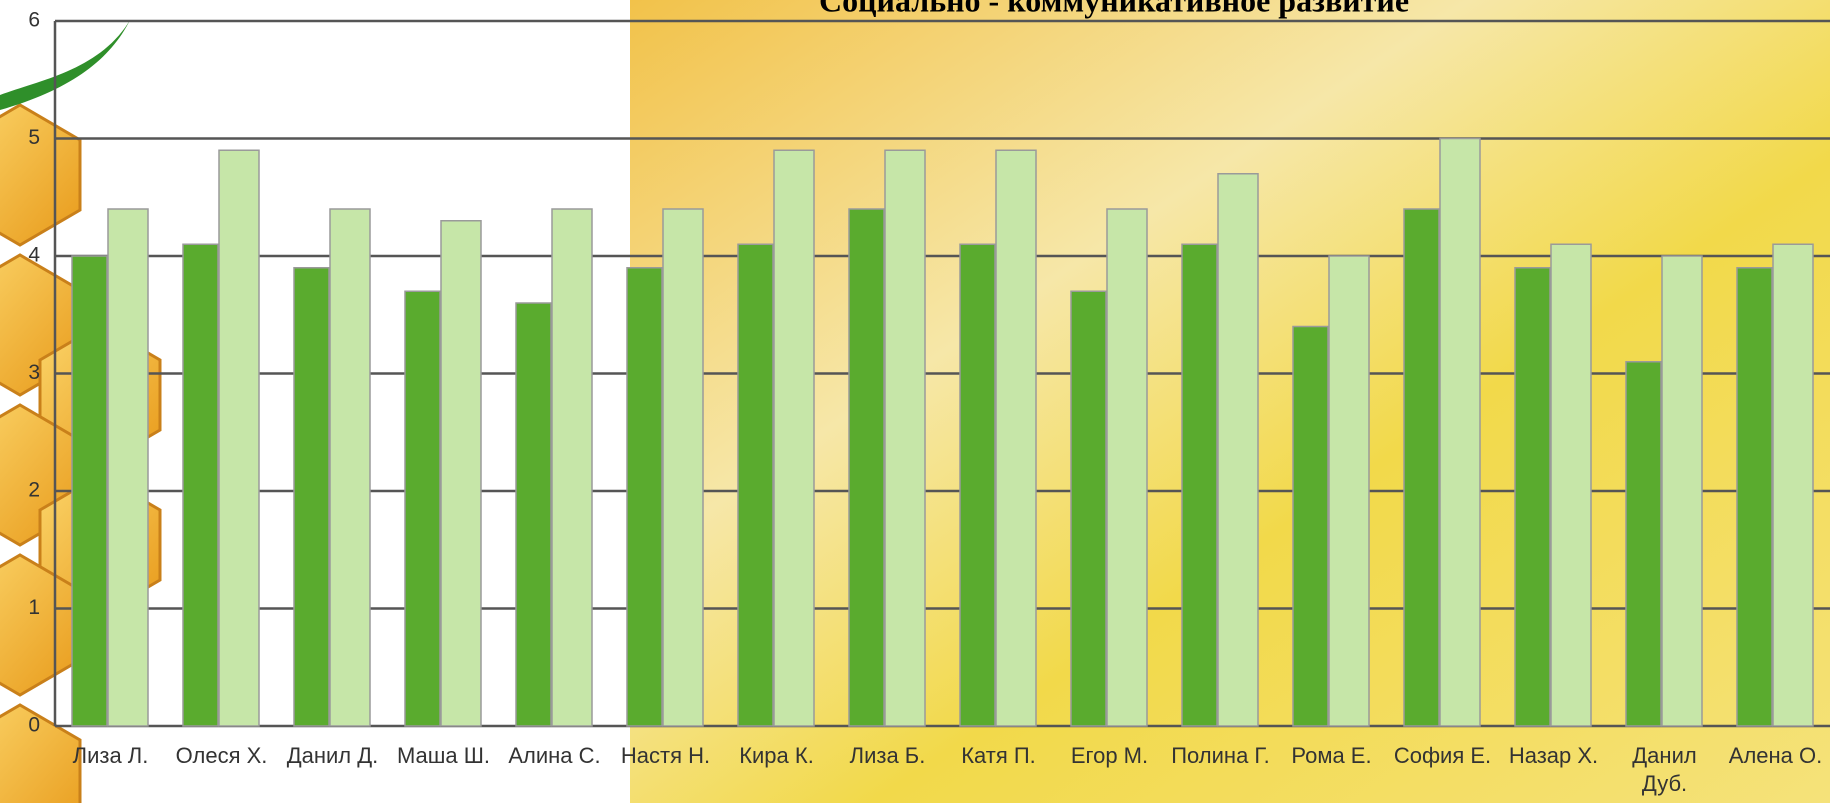 The width and height of the screenshot is (1830, 808). I want to click on x-tick-label: Кира К., so click(776, 755).